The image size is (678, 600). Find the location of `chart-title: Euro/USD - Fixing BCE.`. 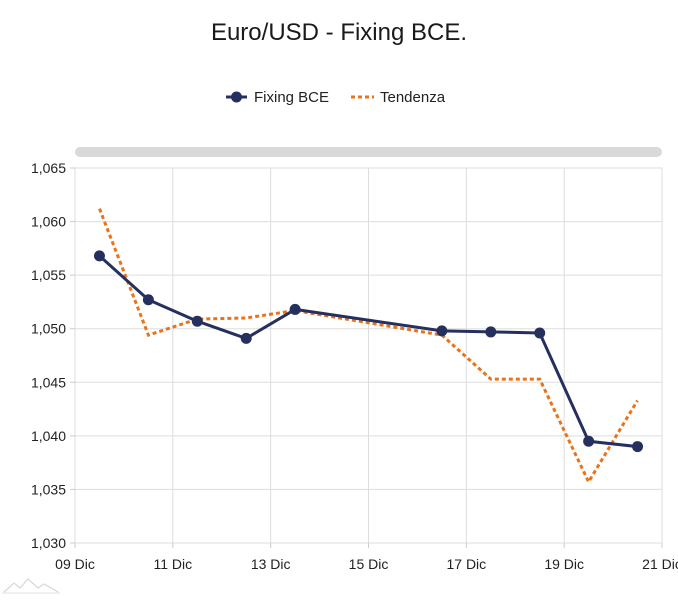

chart-title: Euro/USD - Fixing BCE. is located at coordinates (339, 32).